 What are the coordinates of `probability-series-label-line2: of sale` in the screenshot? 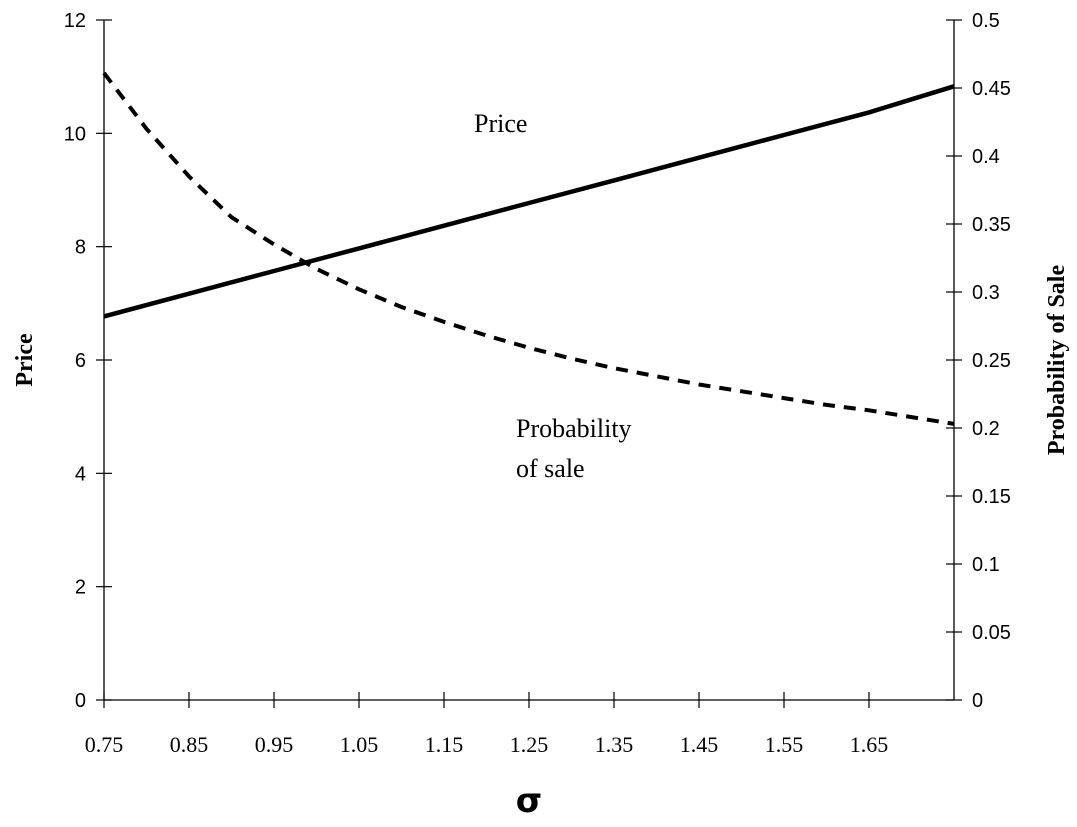 It's located at (550, 468).